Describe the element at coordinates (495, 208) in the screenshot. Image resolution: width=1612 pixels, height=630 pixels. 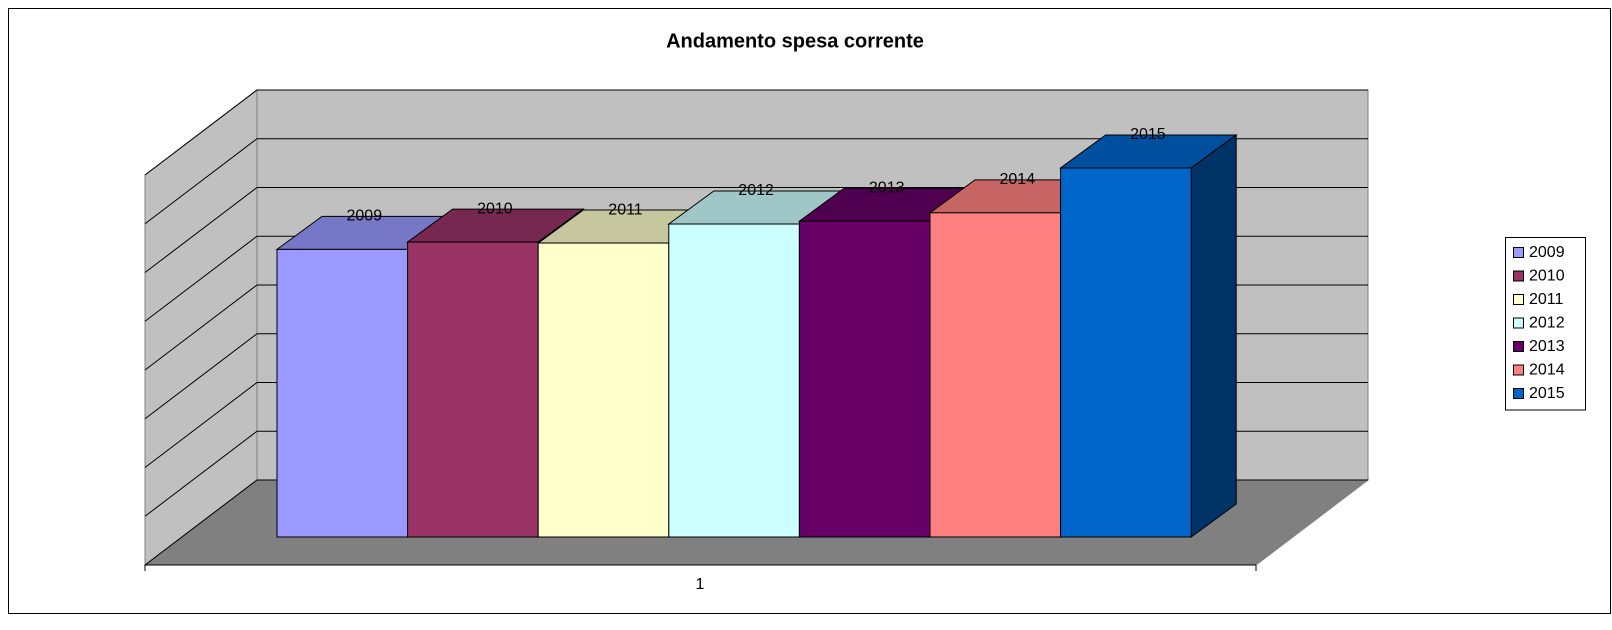
I see `data-label: 2010` at that location.